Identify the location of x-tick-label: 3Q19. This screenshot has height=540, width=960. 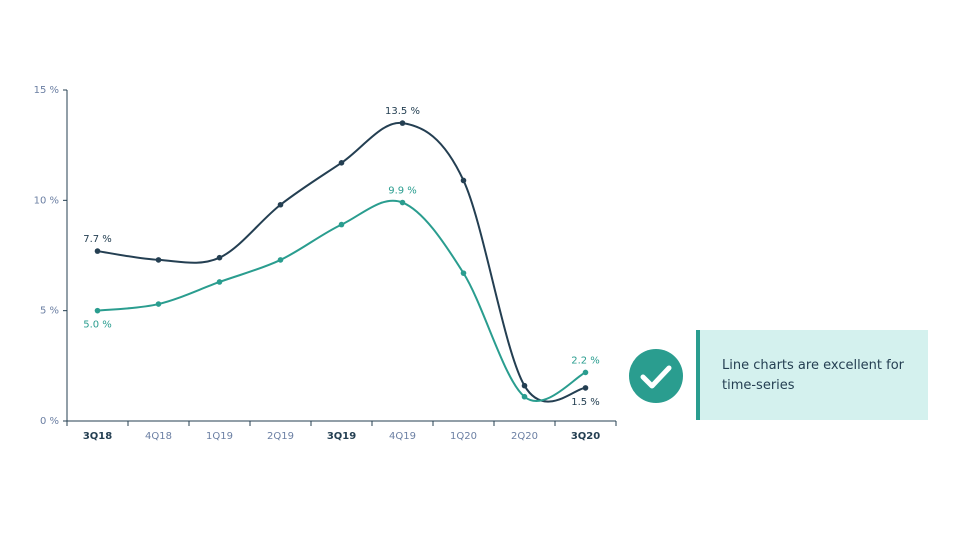
(341, 436).